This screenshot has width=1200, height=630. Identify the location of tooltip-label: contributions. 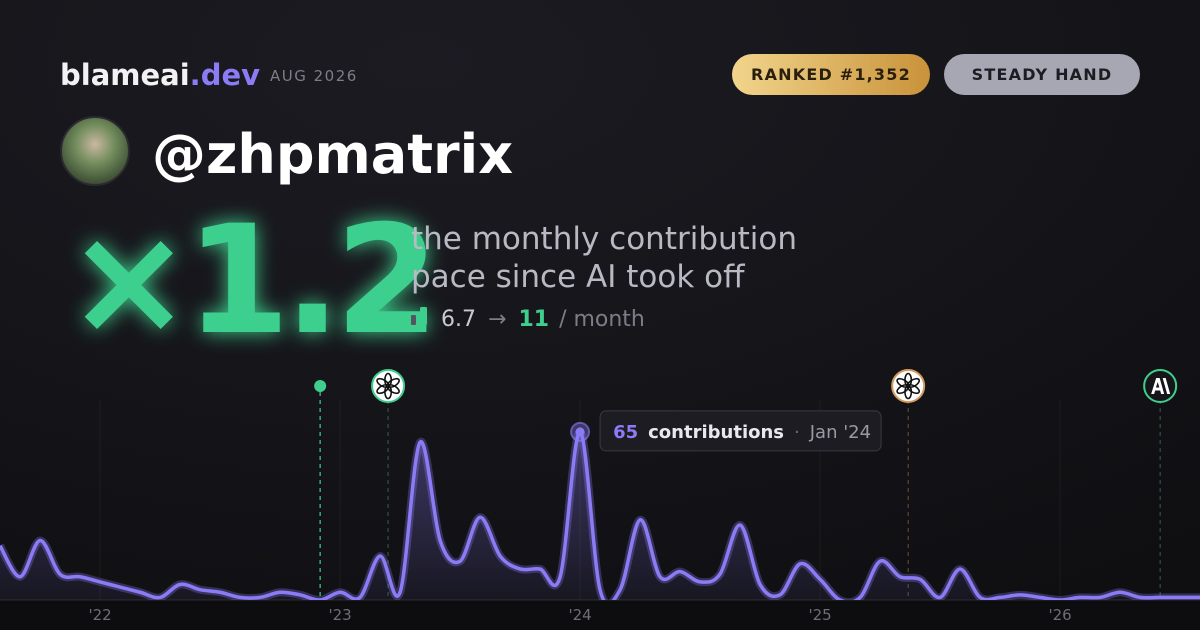
(716, 432).